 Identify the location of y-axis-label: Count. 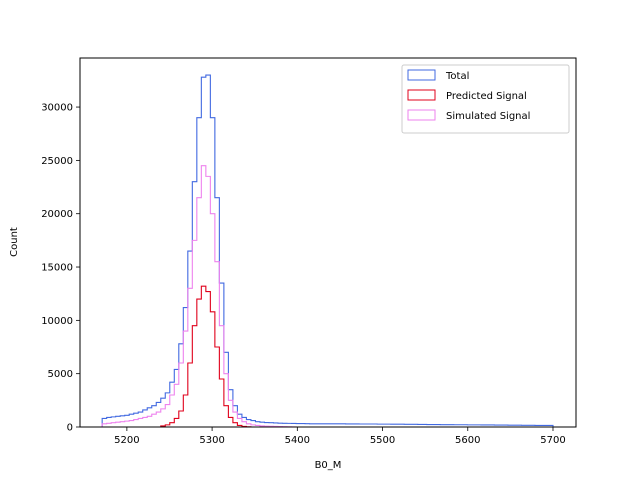
(14, 242).